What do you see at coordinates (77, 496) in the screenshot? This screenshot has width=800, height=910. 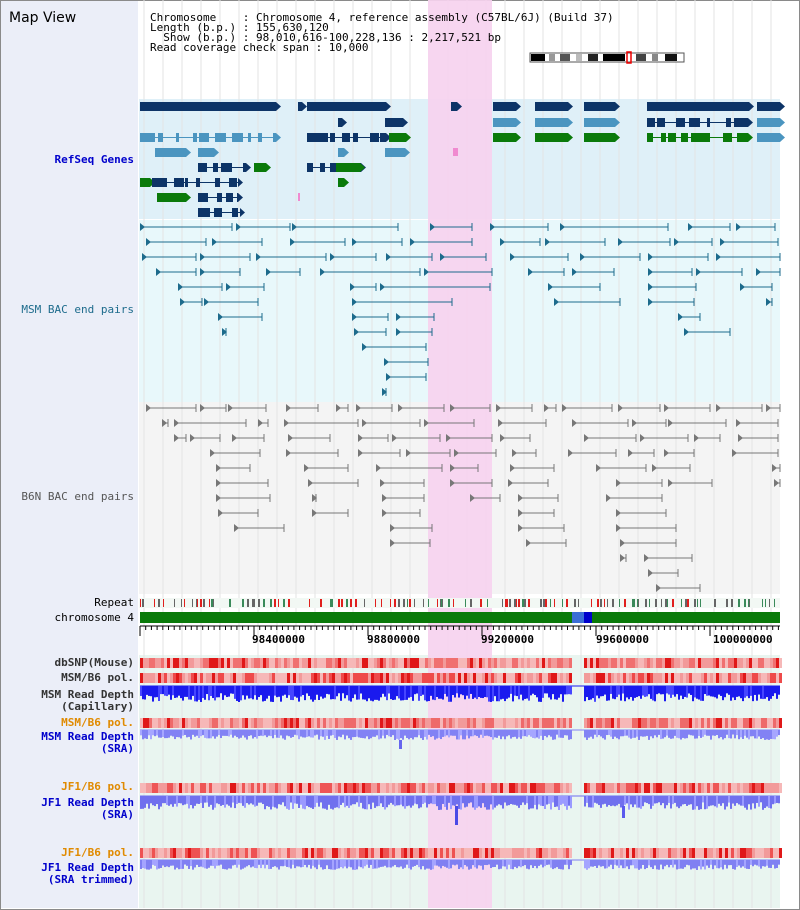 I see `track-label-b6n-bac: B6N BAC end pairs` at bounding box center [77, 496].